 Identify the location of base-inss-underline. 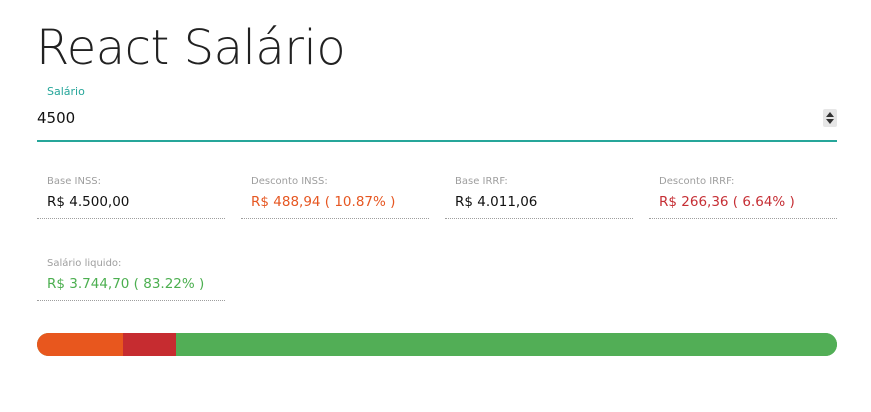
(131, 218).